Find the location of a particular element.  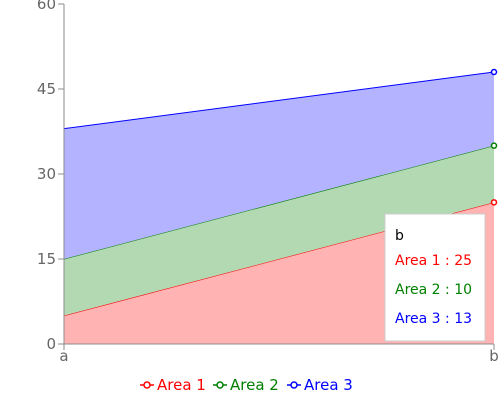

x-tick-label: b is located at coordinates (494, 356).